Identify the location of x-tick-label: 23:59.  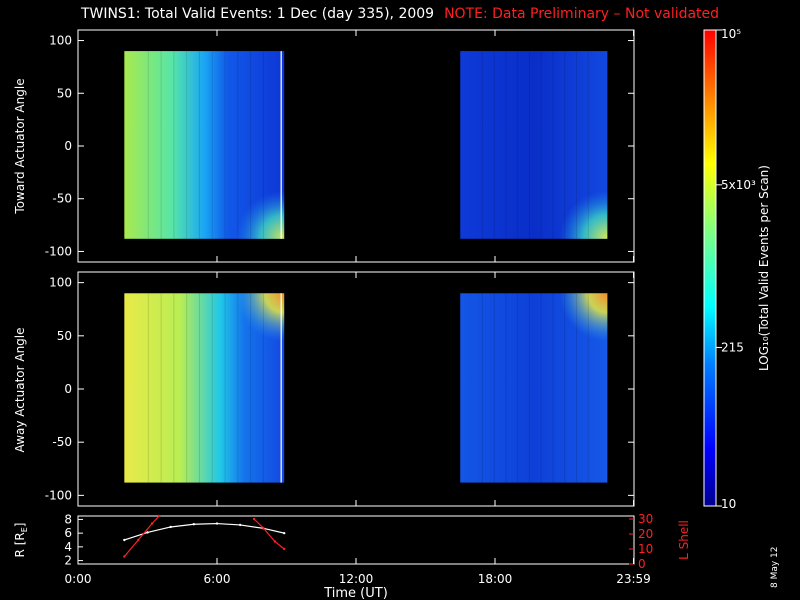
(633, 579).